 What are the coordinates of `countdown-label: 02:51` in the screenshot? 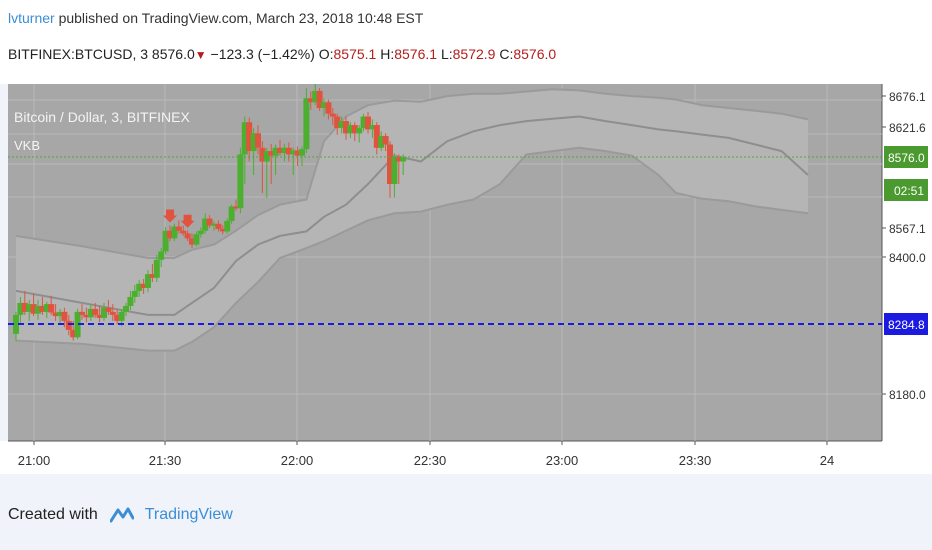 It's located at (909, 191).